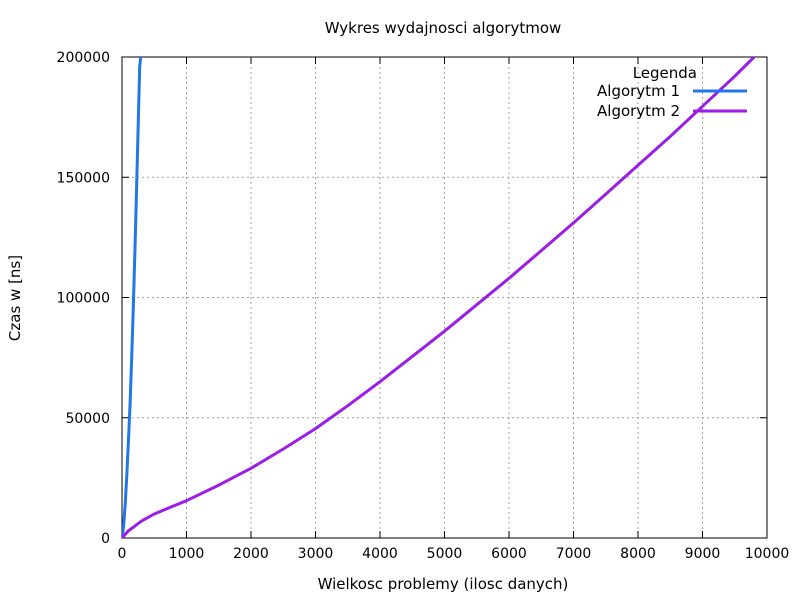 This screenshot has height=600, width=800. I want to click on legend-label-algorytm-2: Algorytm 2, so click(638, 111).